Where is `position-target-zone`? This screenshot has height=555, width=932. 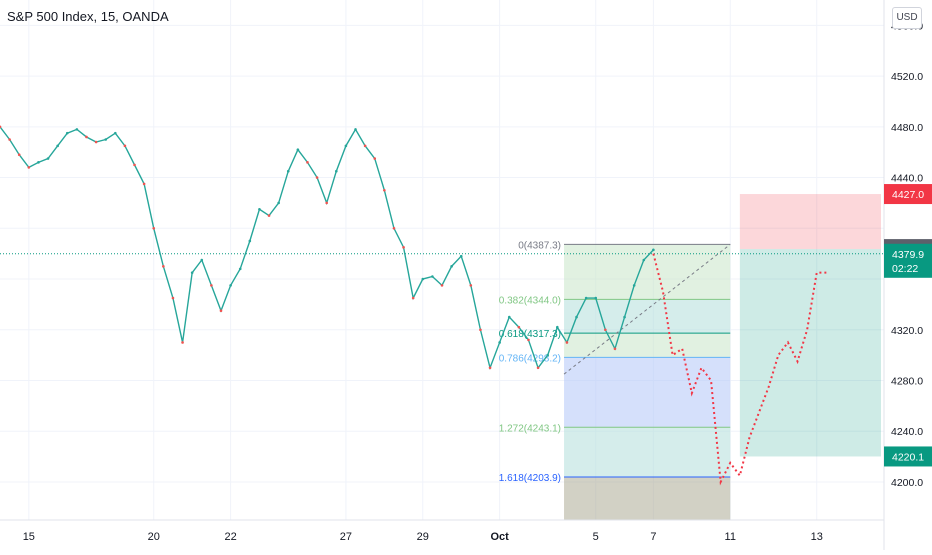
position-target-zone is located at coordinates (810, 353).